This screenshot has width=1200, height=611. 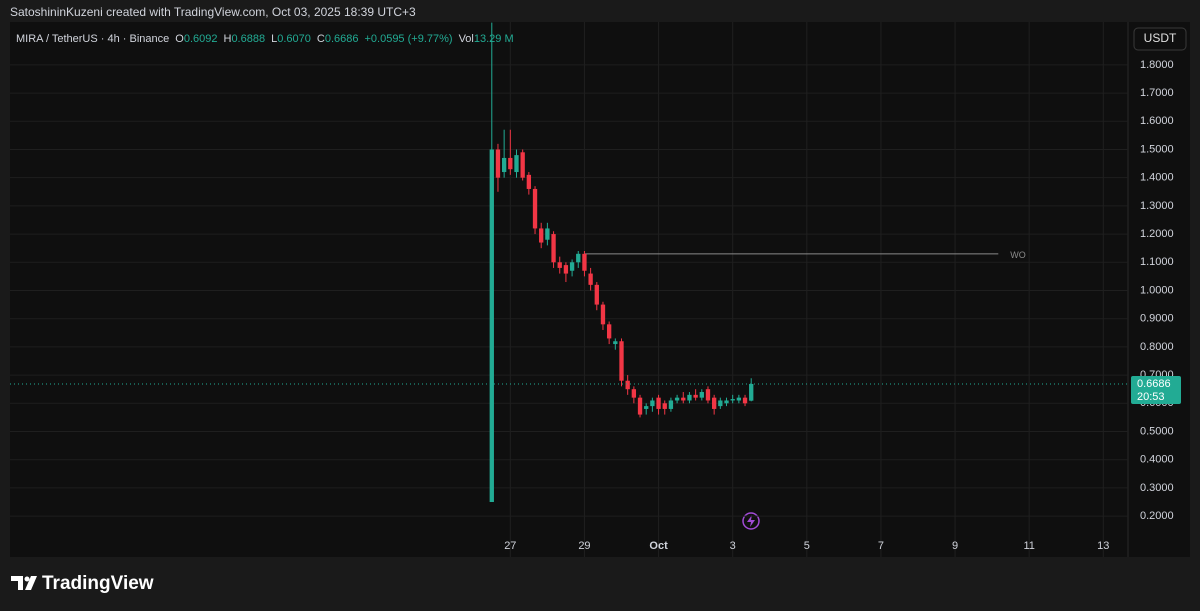 What do you see at coordinates (1157, 516) in the screenshot?
I see `y-tick-label: 0.2000` at bounding box center [1157, 516].